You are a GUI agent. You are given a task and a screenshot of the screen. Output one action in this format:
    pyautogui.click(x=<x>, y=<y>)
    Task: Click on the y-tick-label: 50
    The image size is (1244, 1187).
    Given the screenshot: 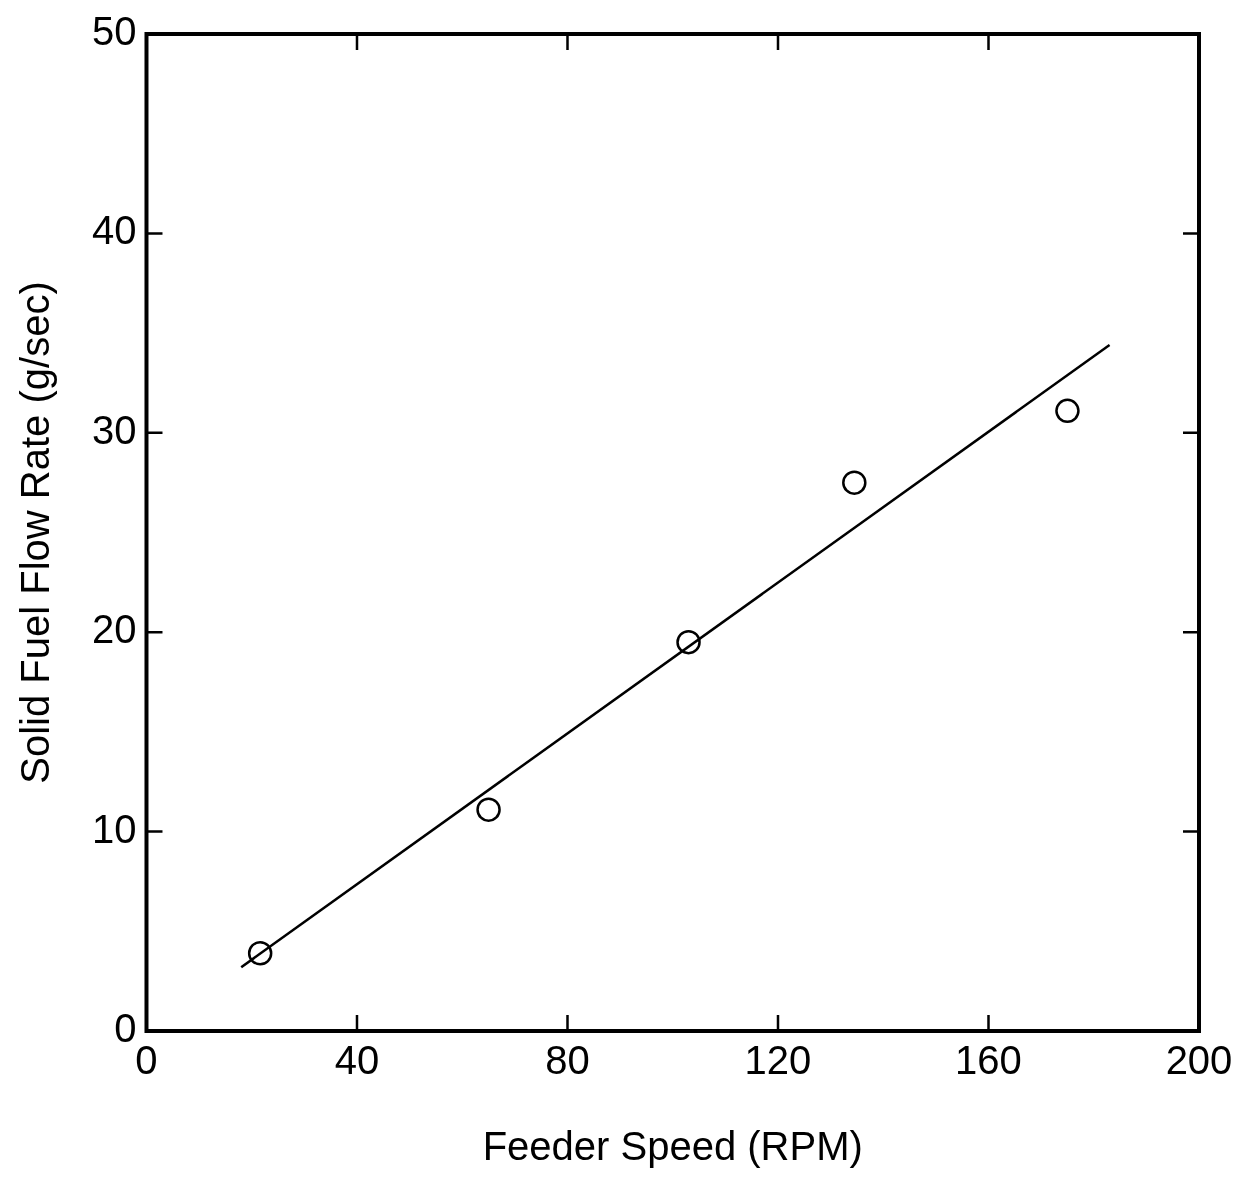 What is the action you would take?
    pyautogui.click(x=114, y=31)
    